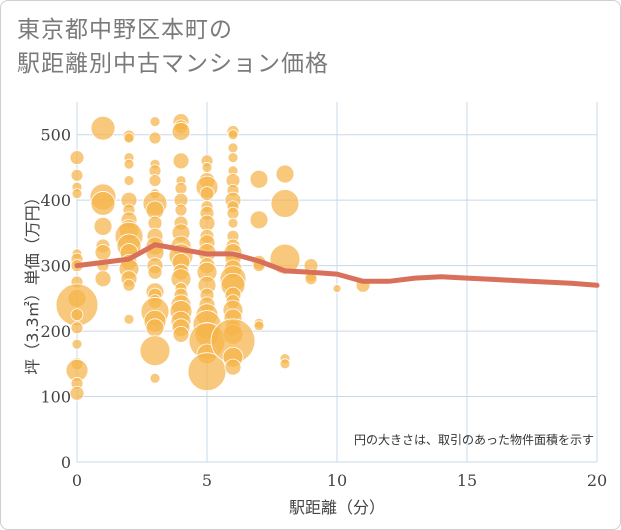 This screenshot has width=621, height=530. I want to click on trend-line, so click(337, 265).